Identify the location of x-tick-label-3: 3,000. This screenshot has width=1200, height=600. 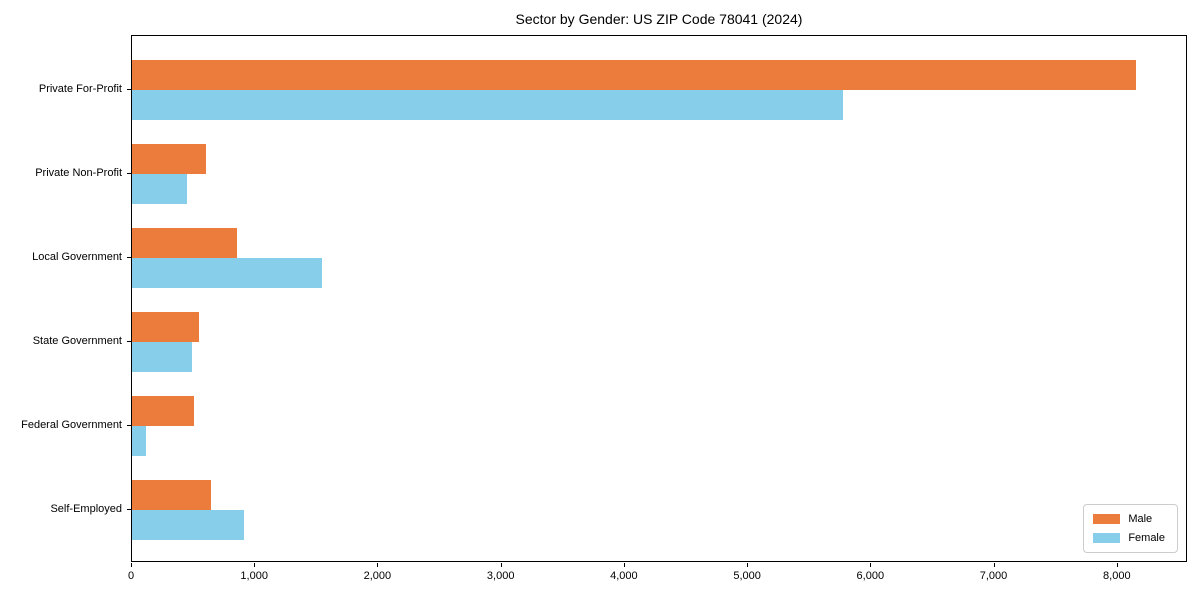
(500, 576).